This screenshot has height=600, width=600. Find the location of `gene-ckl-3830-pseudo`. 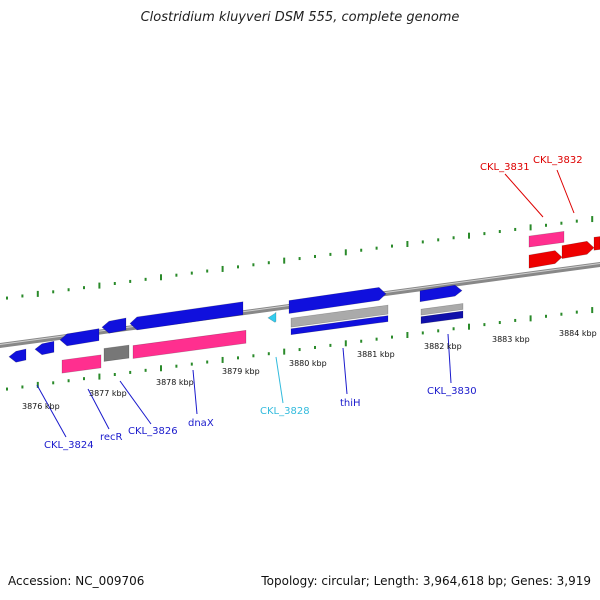

gene-ckl-3830-pseudo is located at coordinates (442, 309).